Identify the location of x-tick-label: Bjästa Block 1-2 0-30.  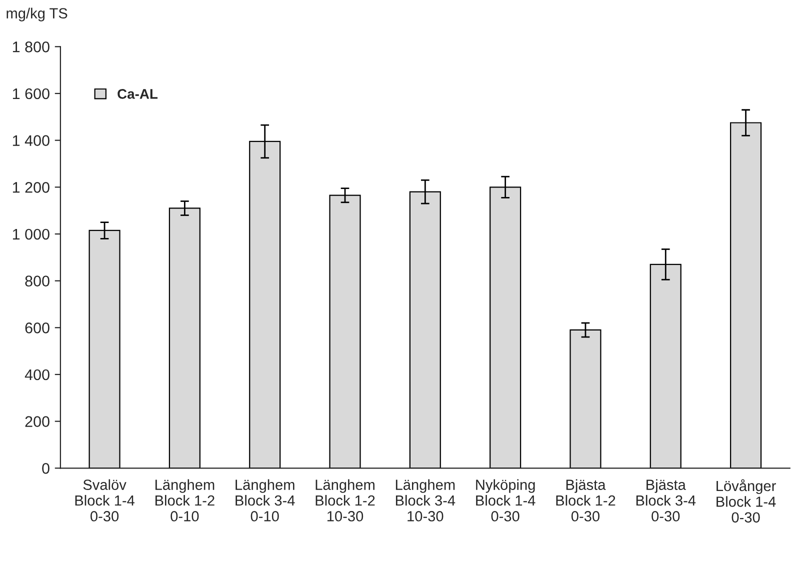
(586, 500).